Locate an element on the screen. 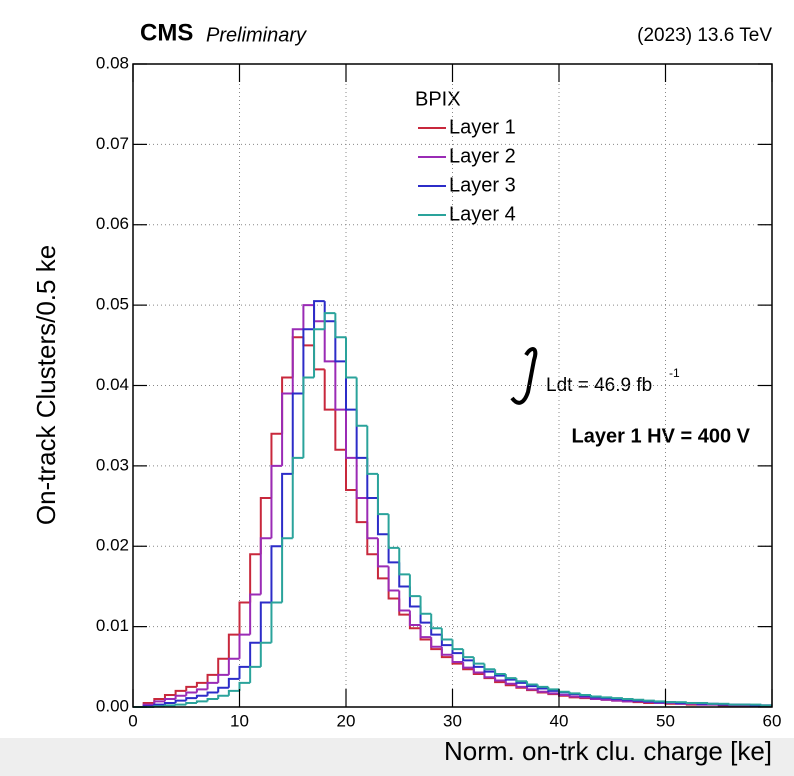  legend-label: Layer 3 is located at coordinates (482, 185).